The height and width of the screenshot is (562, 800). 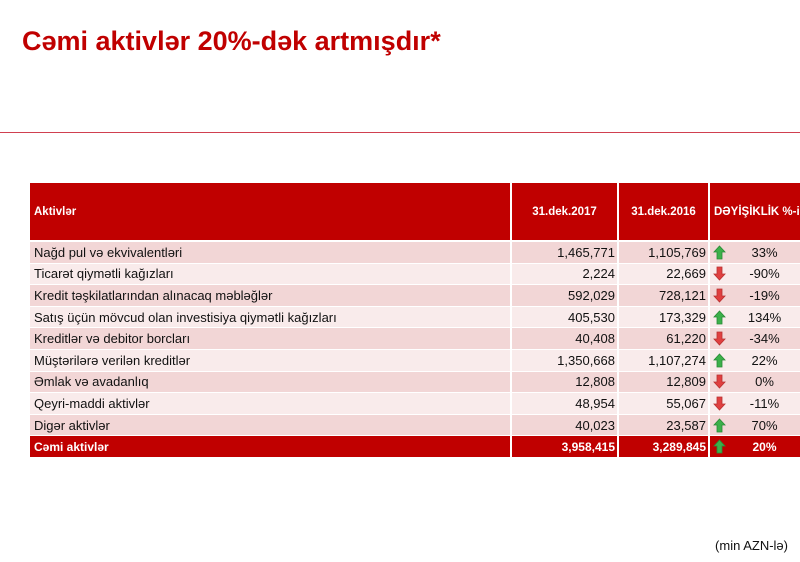 I want to click on value-2016: 61,220, so click(x=663, y=338).